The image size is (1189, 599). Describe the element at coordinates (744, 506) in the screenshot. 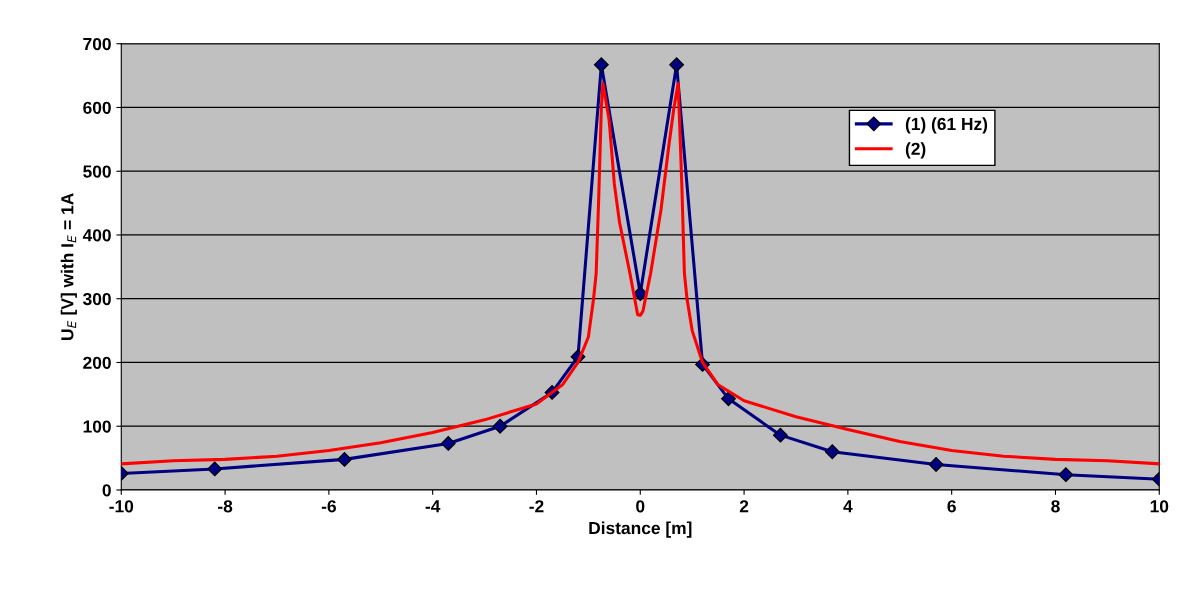

I see `x-tick-label: 2` at that location.